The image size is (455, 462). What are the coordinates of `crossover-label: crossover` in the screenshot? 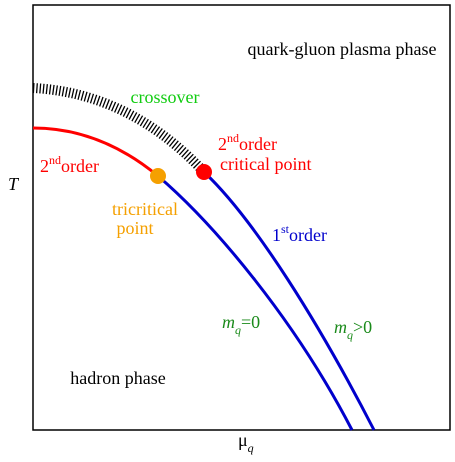 It's located at (165, 97).